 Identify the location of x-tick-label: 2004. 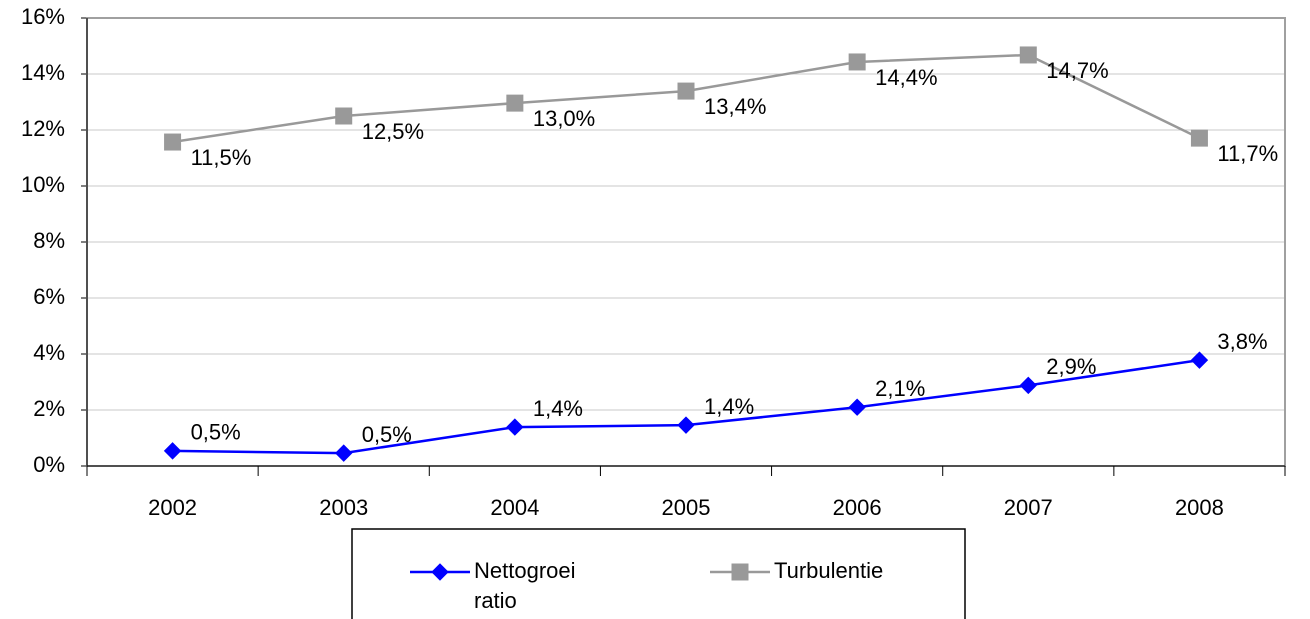
(514, 507).